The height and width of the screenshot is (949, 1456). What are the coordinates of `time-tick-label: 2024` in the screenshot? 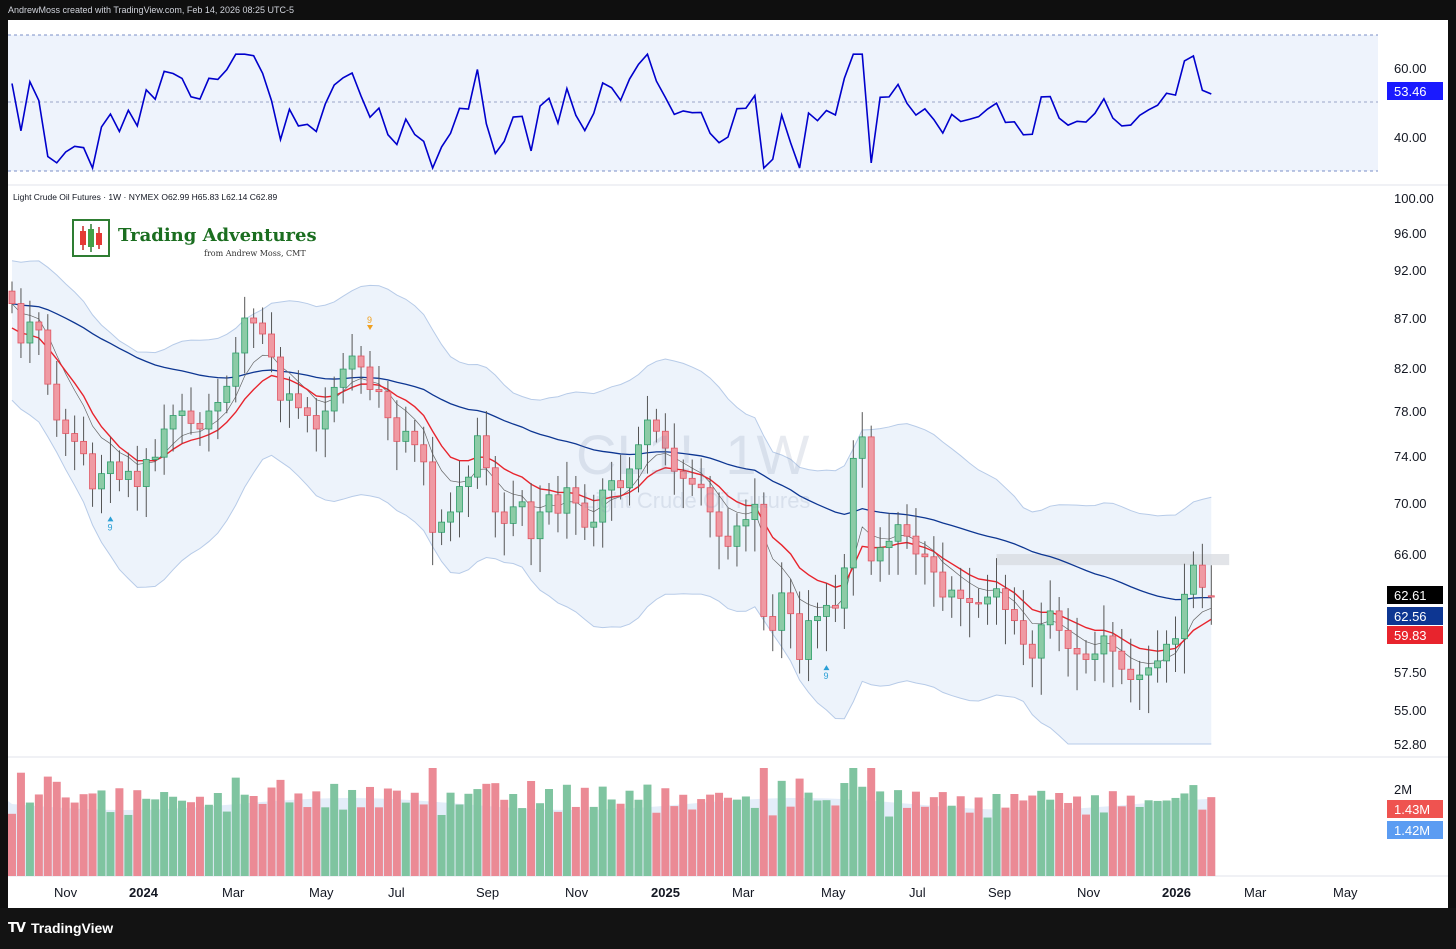 It's located at (144, 892).